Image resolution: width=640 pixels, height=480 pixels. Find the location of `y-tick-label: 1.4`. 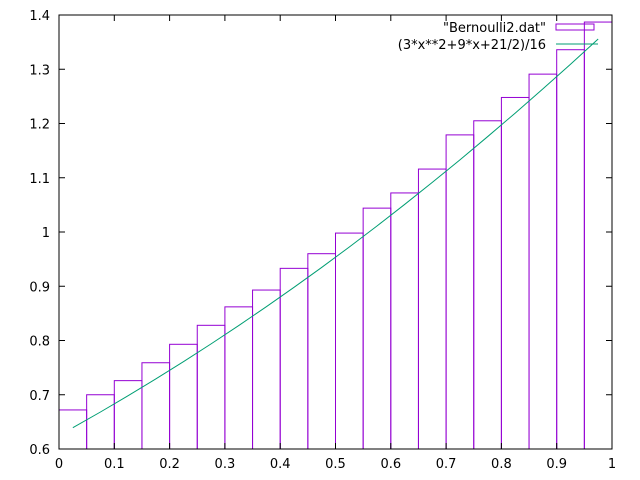

y-tick-label: 1.4 is located at coordinates (39, 16).